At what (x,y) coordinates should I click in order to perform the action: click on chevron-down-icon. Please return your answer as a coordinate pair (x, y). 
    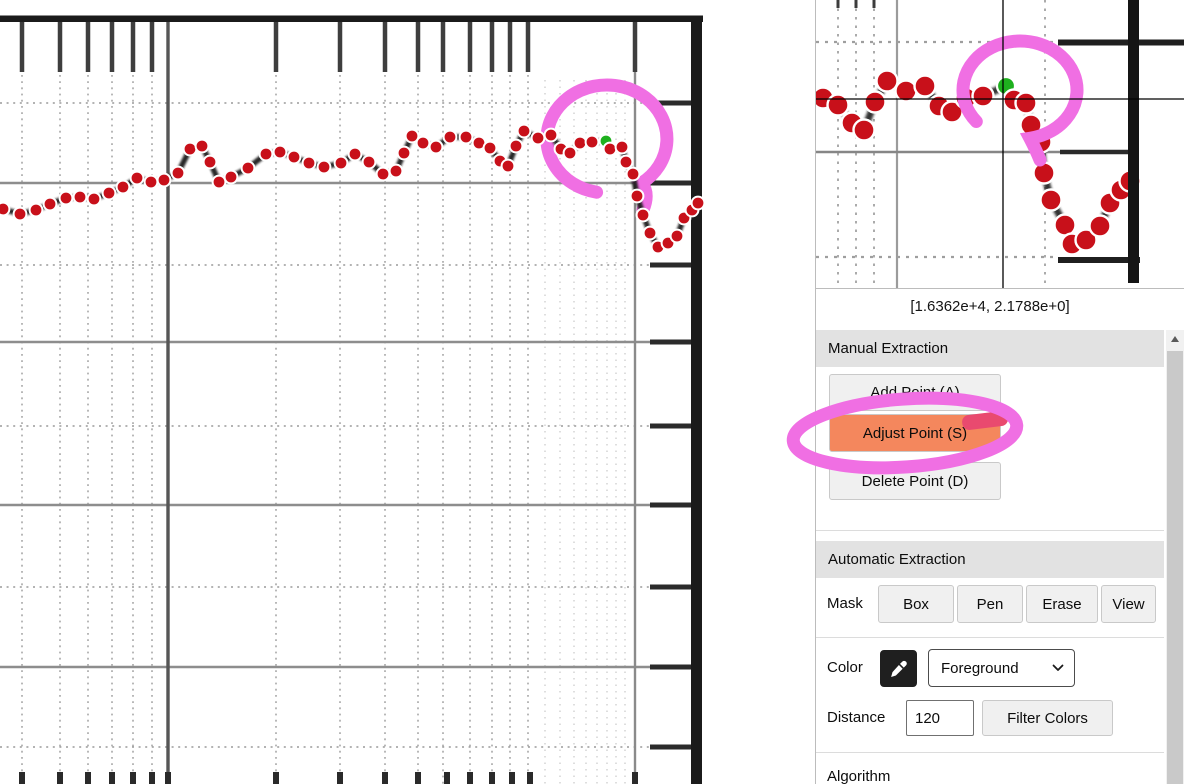
    Looking at the image, I should click on (1058, 668).